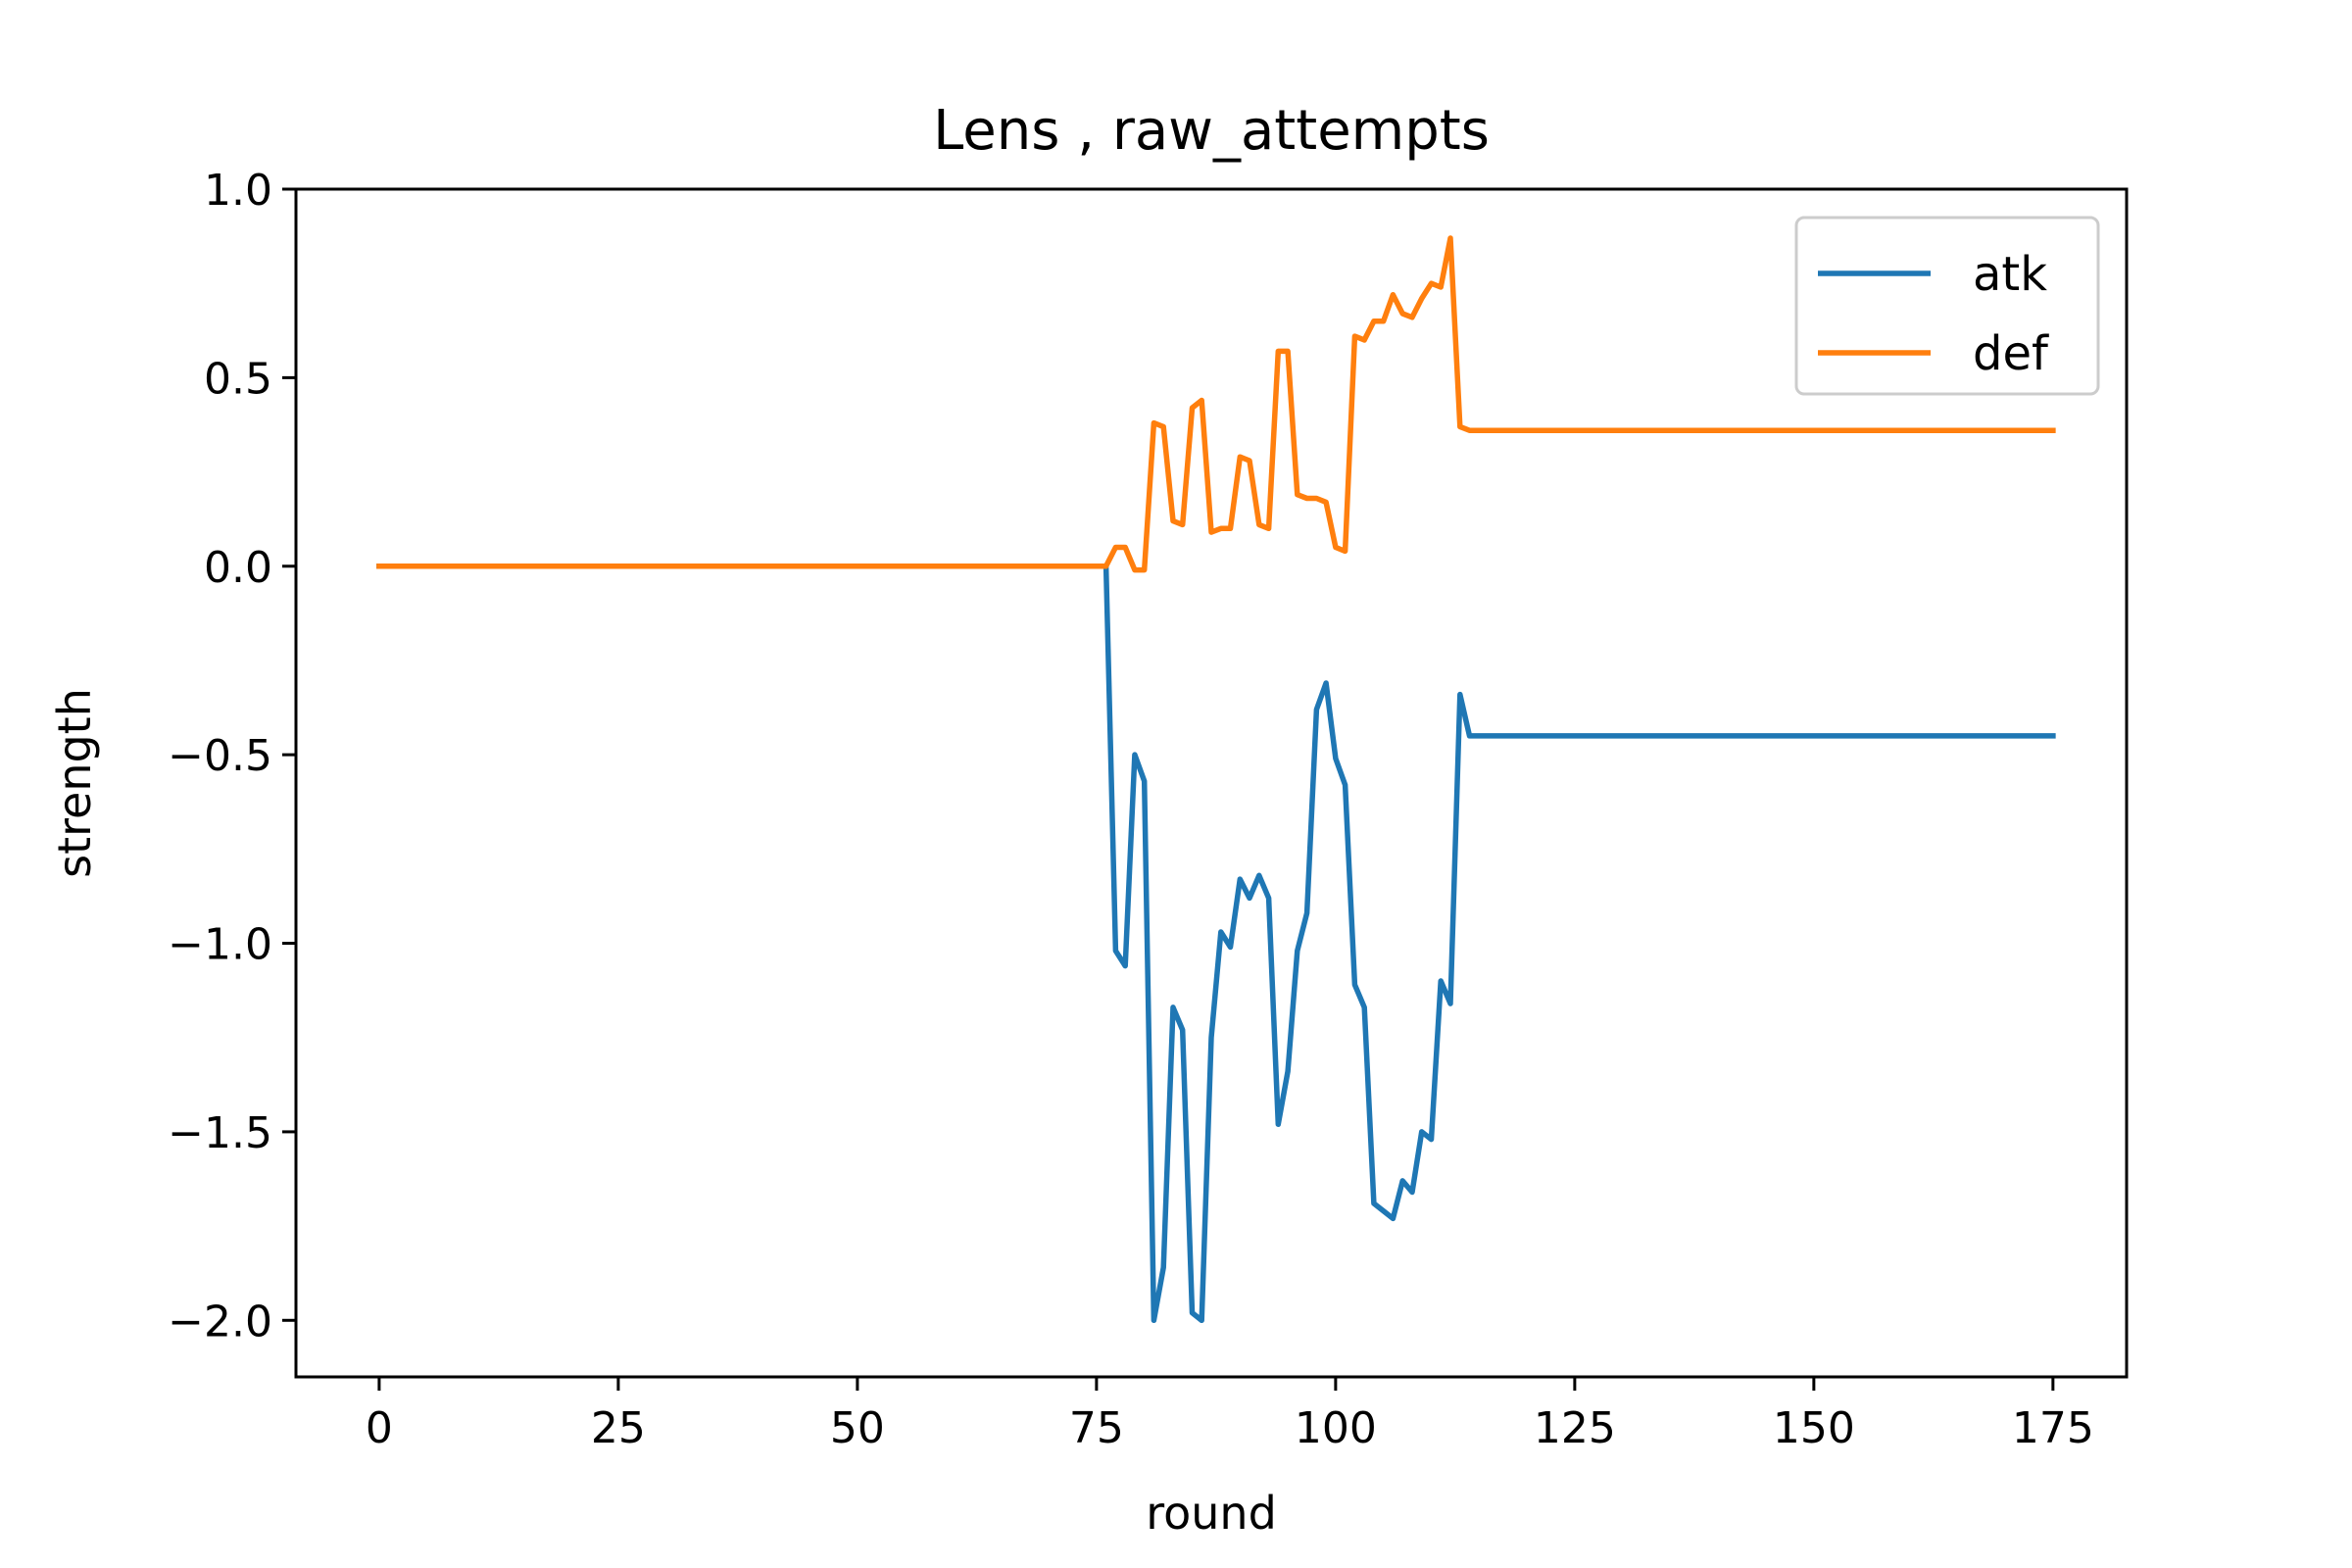 The height and width of the screenshot is (1568, 2352). What do you see at coordinates (1336, 1428) in the screenshot?
I see `x-tick-label: 100` at bounding box center [1336, 1428].